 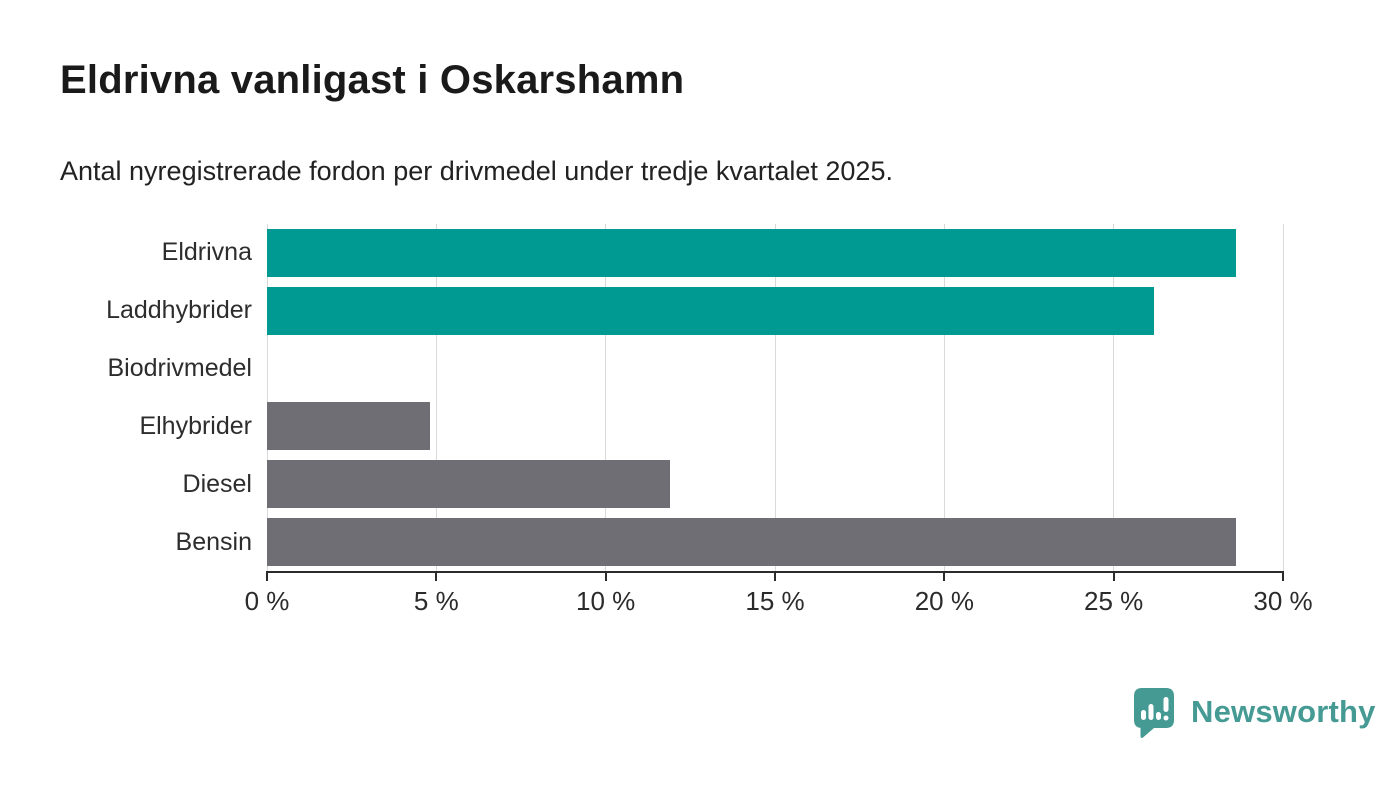 What do you see at coordinates (348, 426) in the screenshot?
I see `bar-elhybrider` at bounding box center [348, 426].